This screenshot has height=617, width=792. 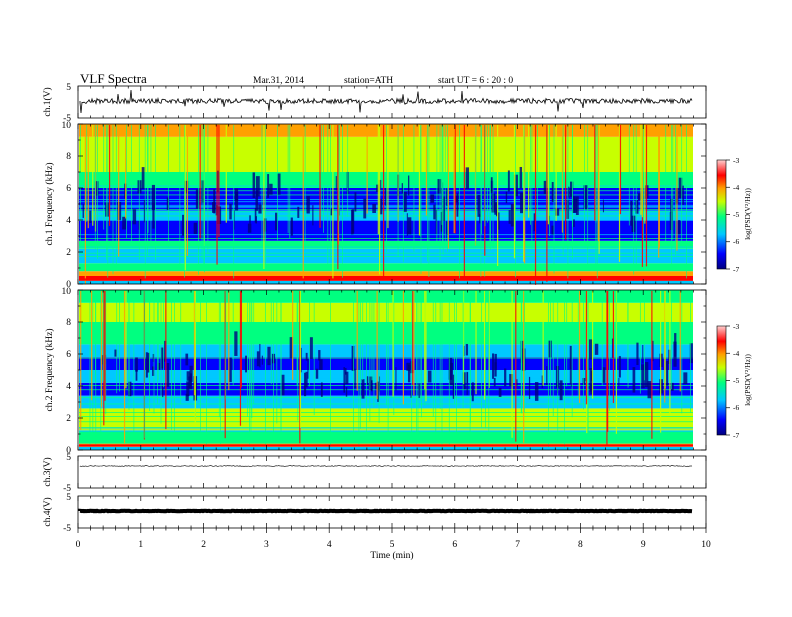 What do you see at coordinates (736, 187) in the screenshot?
I see `ch1-cb-tick-m4: -4` at bounding box center [736, 187].